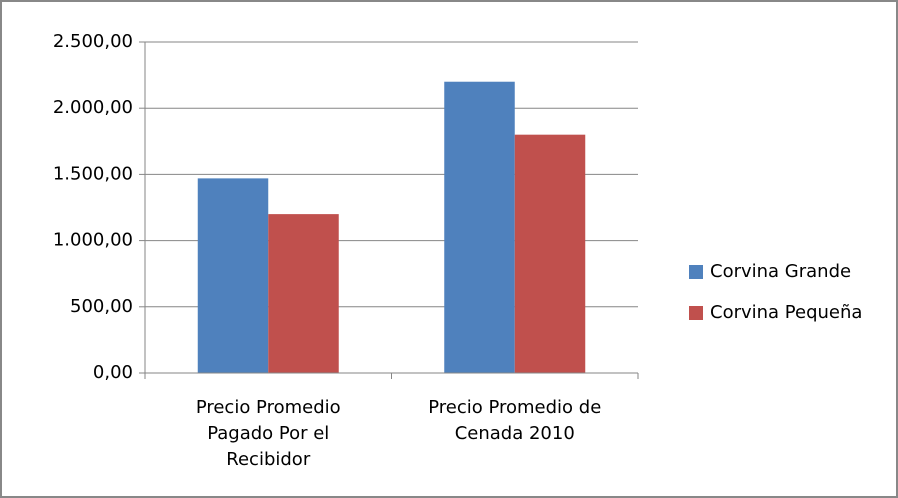 The image size is (898, 498). Describe the element at coordinates (780, 271) in the screenshot. I see `legend-label: Corvina Grande` at that location.